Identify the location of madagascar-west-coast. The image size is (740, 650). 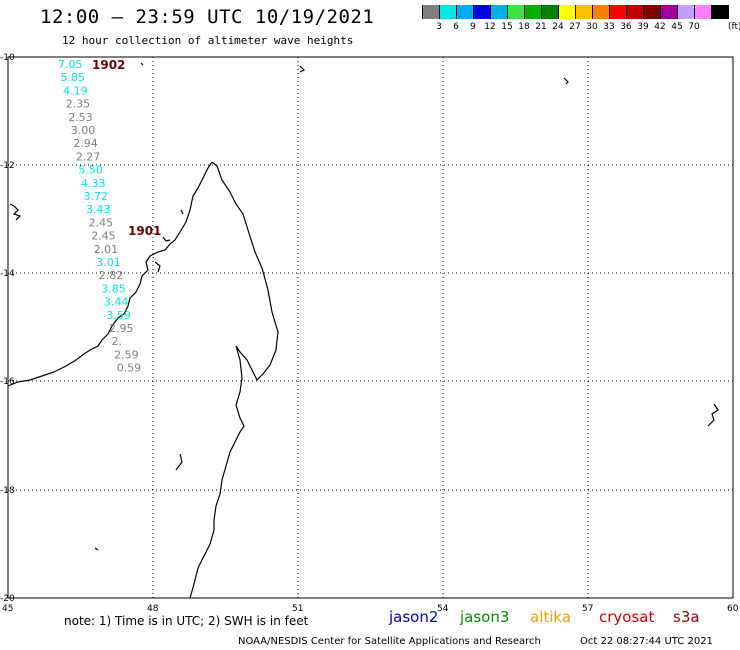
(110, 274).